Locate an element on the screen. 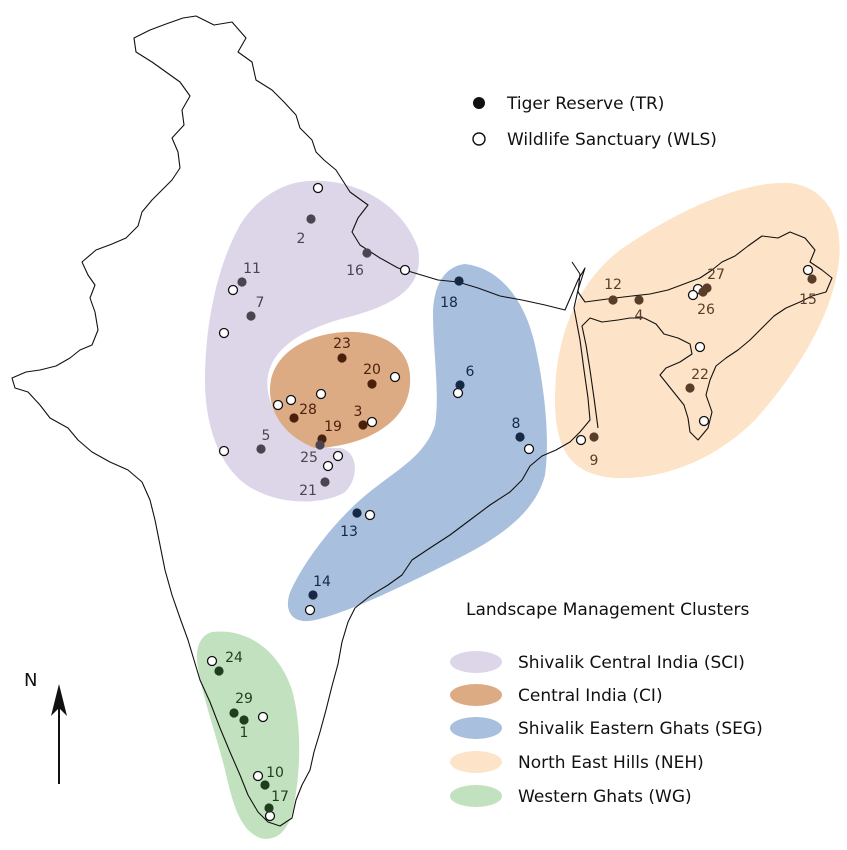  tiger-reserve-label: 28 is located at coordinates (308, 410).